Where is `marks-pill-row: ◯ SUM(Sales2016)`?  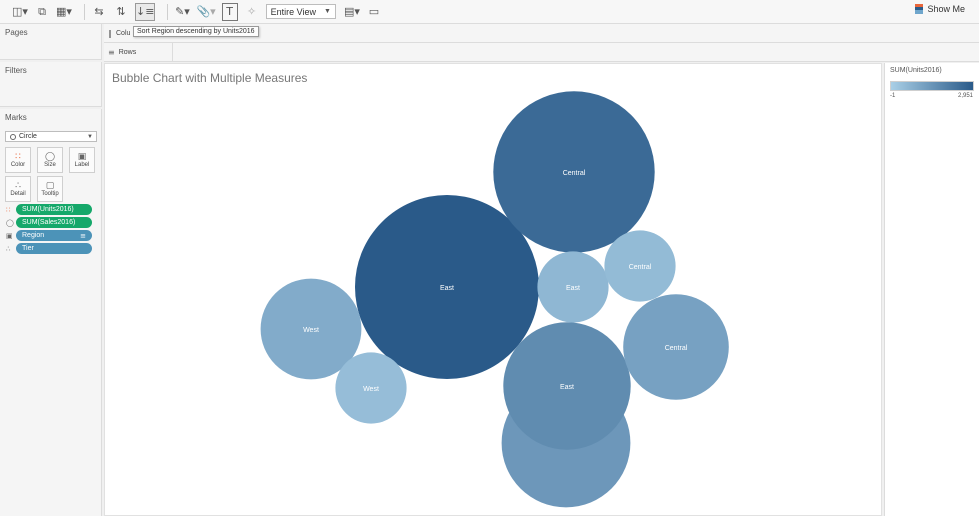 marks-pill-row: ◯ SUM(Sales2016) is located at coordinates (49, 222).